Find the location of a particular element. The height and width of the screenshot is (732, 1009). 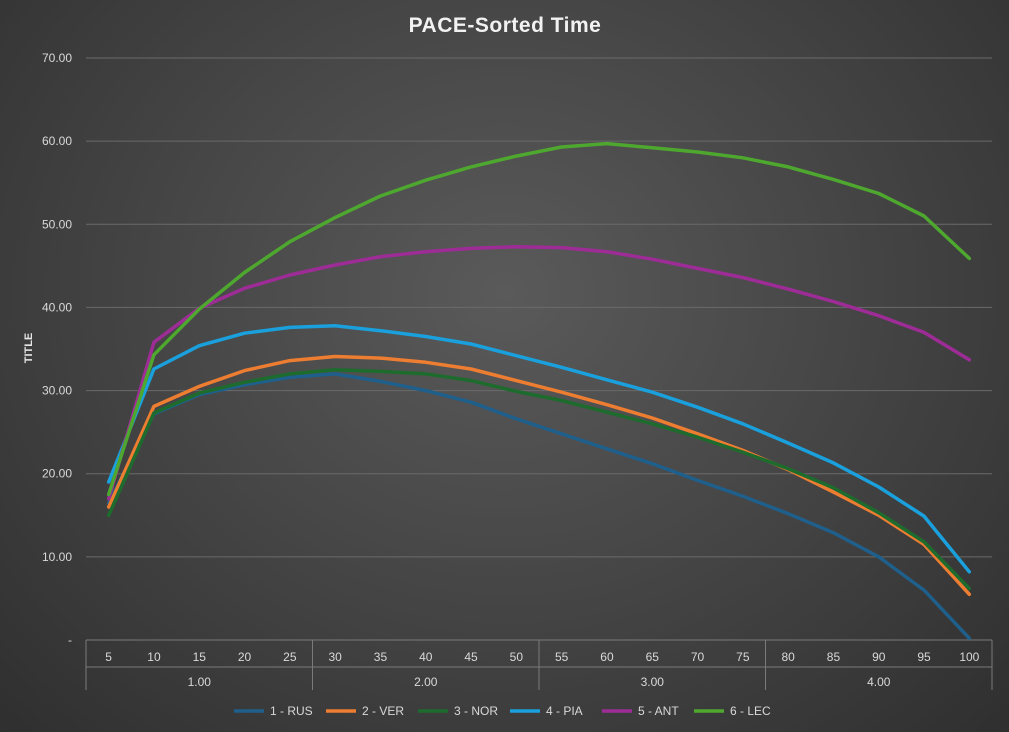

chart-title: PACE-Sorted Time is located at coordinates (505, 25).